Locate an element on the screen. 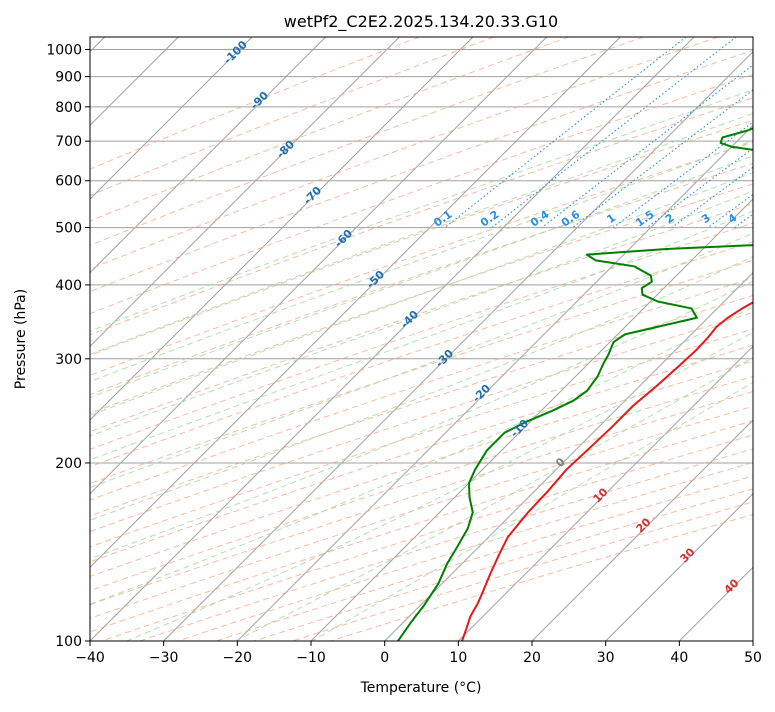  y-tick-label: 200 is located at coordinates (68, 464).